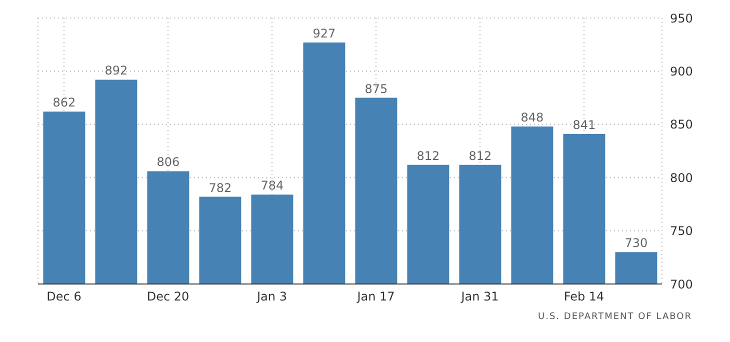 This screenshot has height=342, width=730. What do you see at coordinates (584, 125) in the screenshot?
I see `data-label: 841` at bounding box center [584, 125].